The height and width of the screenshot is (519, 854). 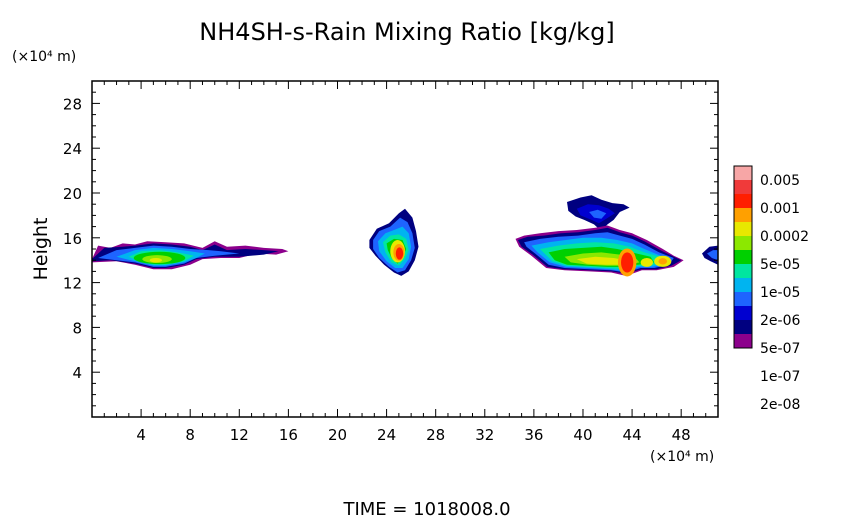 I want to click on x-tick-label: 40, so click(x=582, y=435).